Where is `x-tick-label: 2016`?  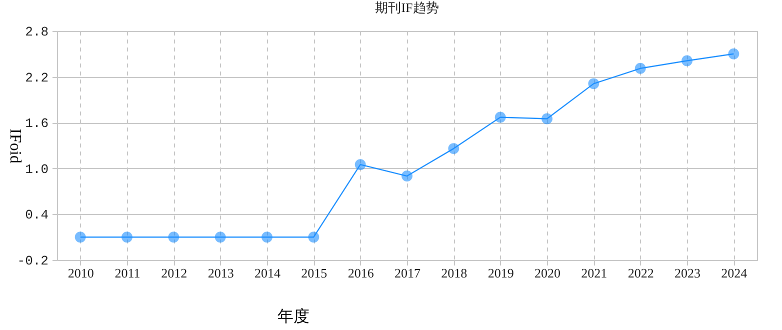 x-tick-label: 2016 is located at coordinates (361, 273).